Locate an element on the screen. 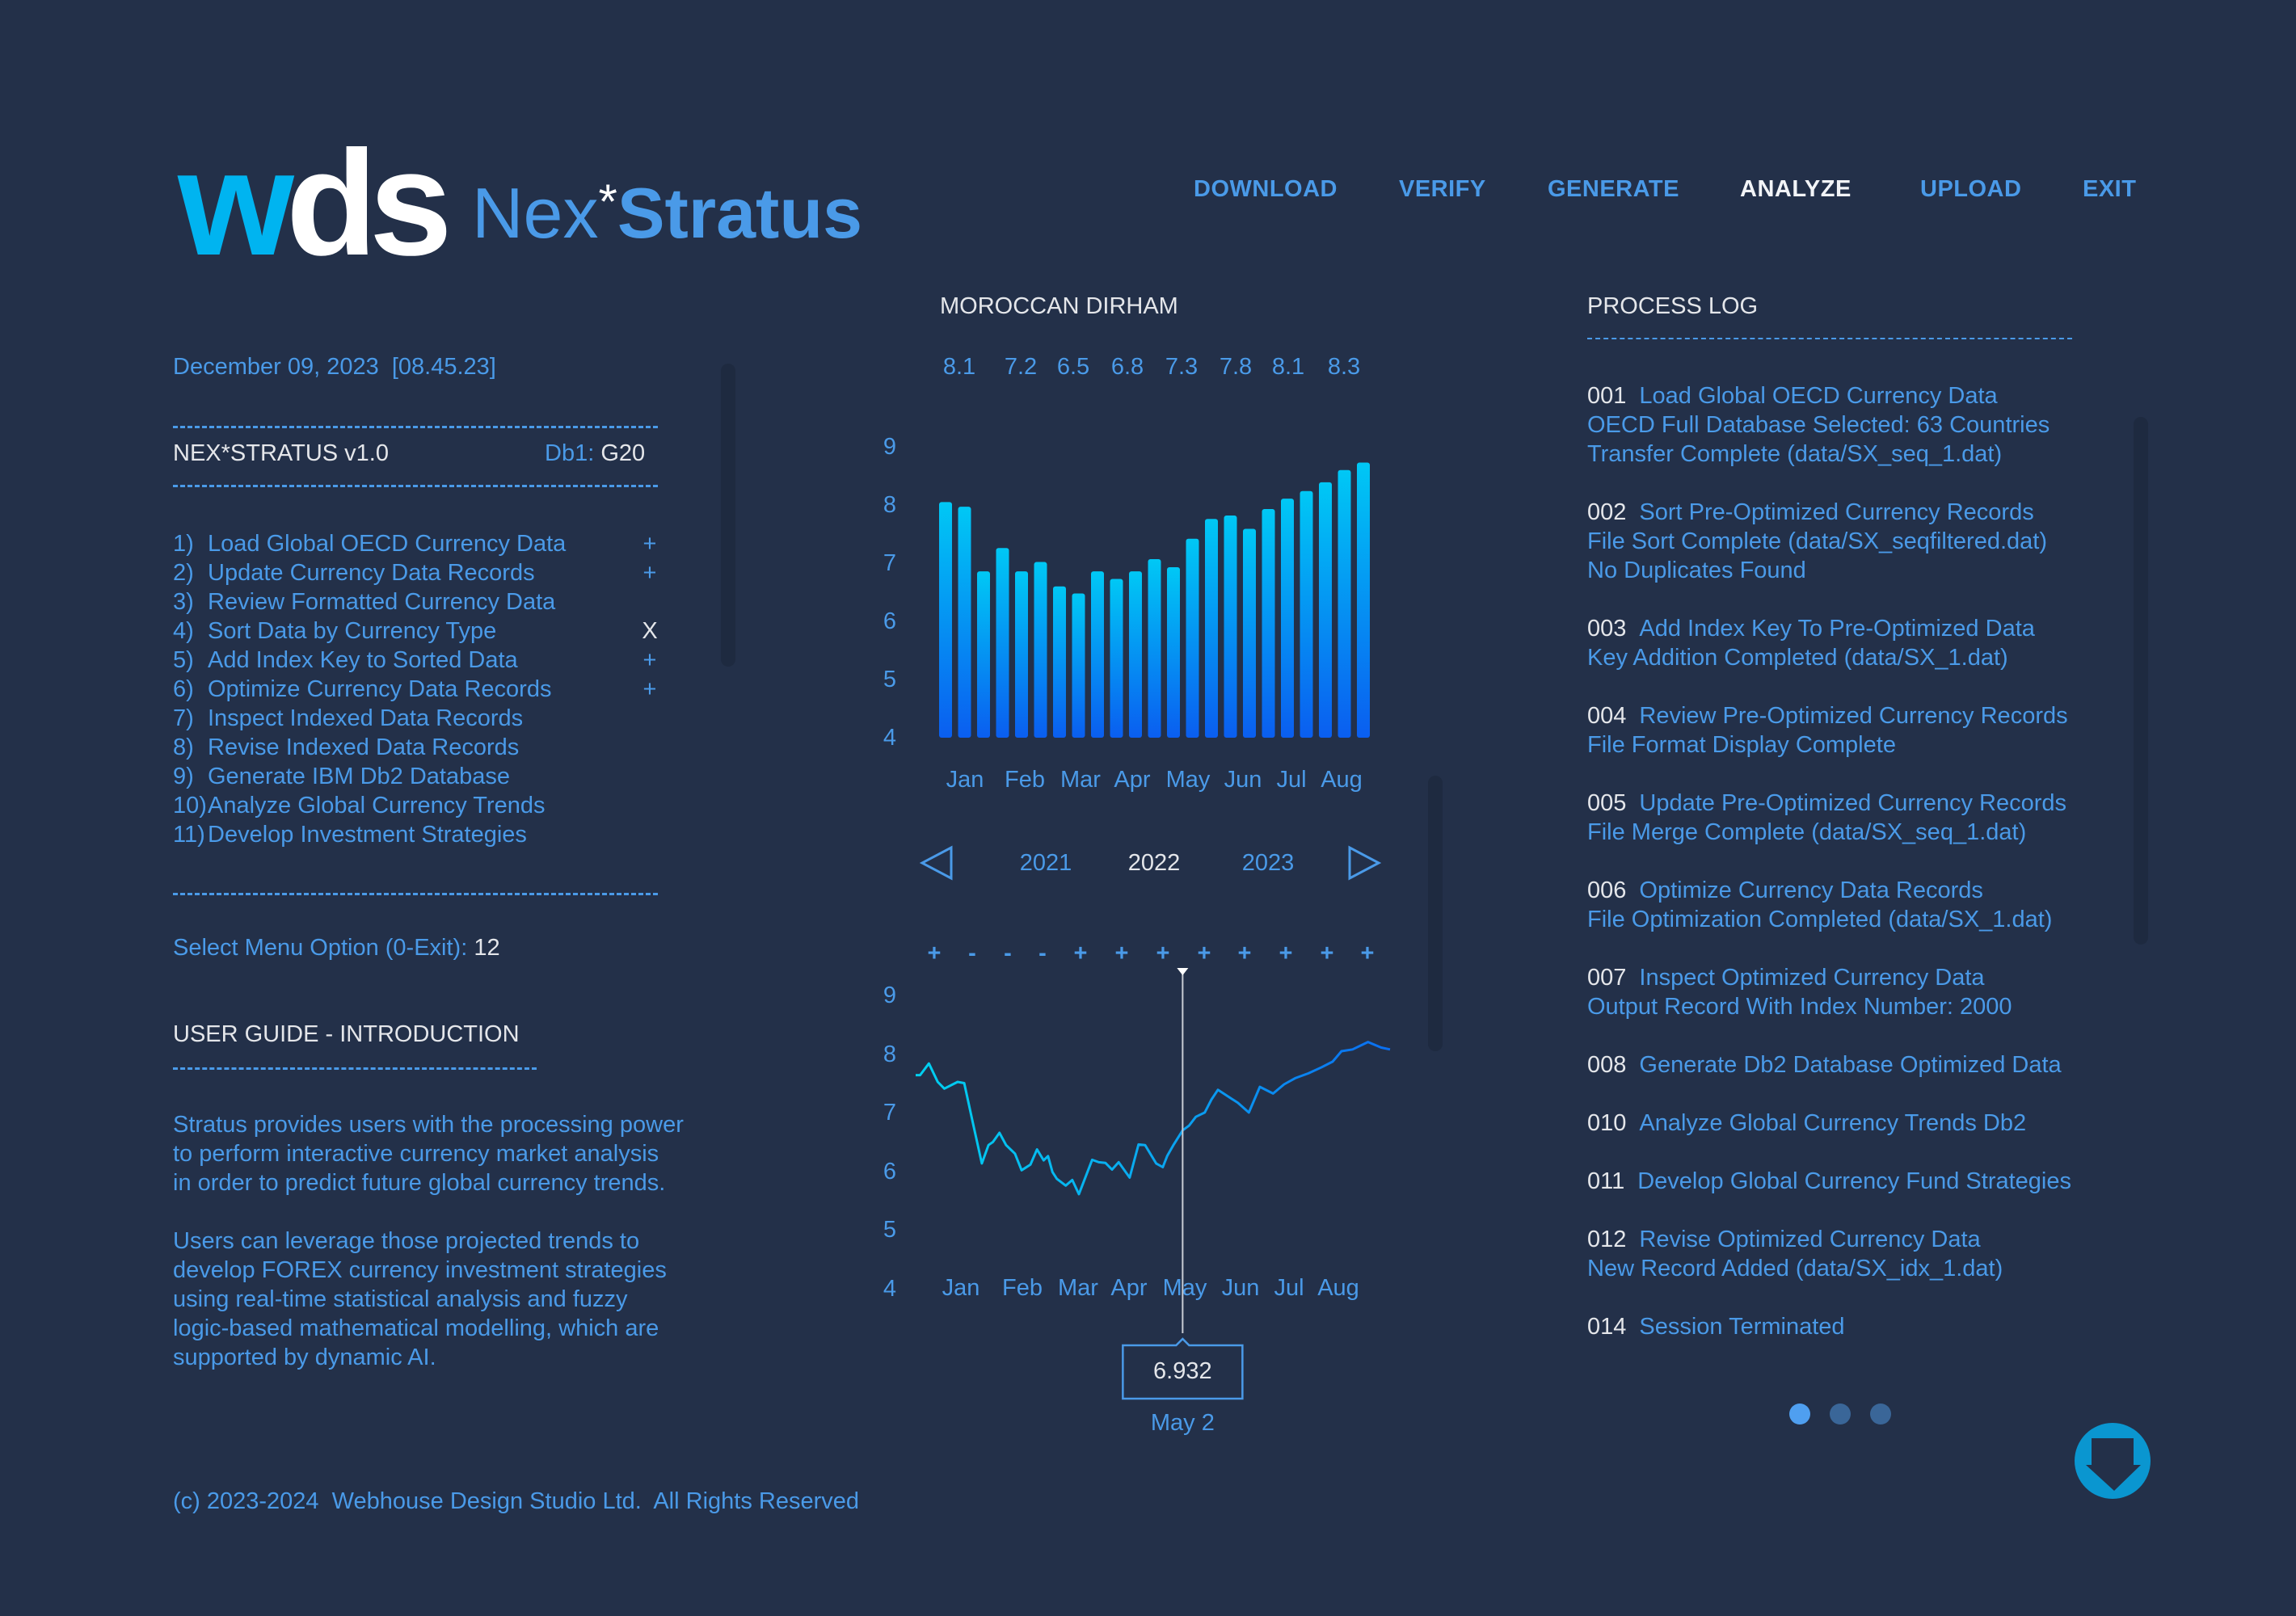 The width and height of the screenshot is (2296, 1616). y-tick-label: 9 is located at coordinates (890, 447).